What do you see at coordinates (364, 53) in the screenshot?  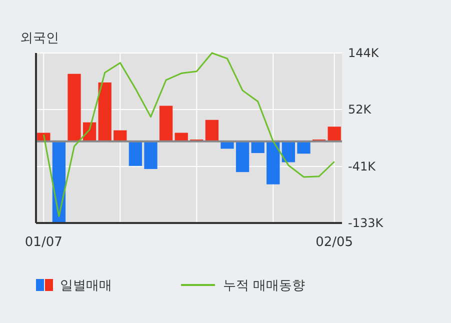 I see `y-tick-label: 144K` at bounding box center [364, 53].